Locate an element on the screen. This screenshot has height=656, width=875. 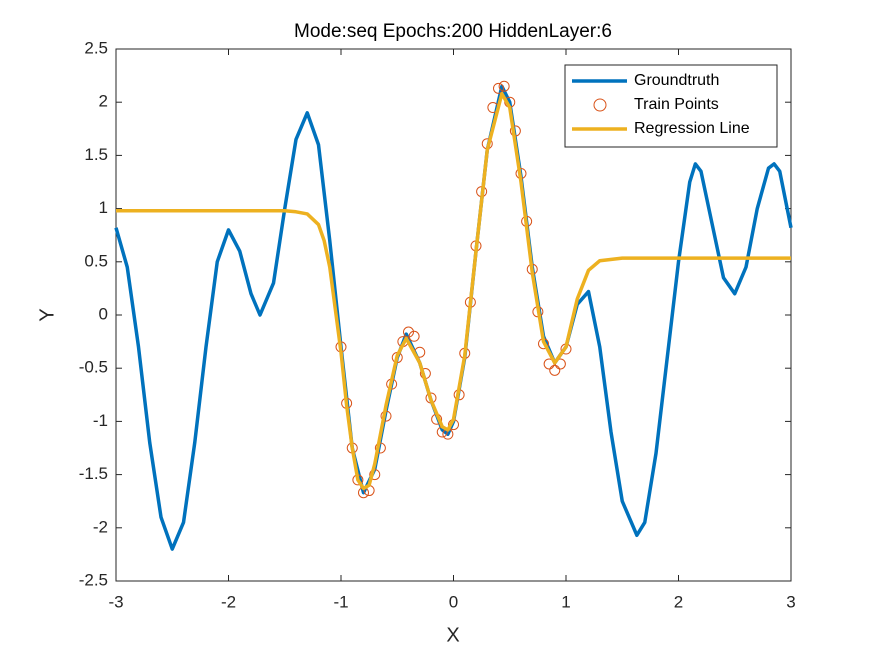
y-tick-label: -1.5 is located at coordinates (93, 473).